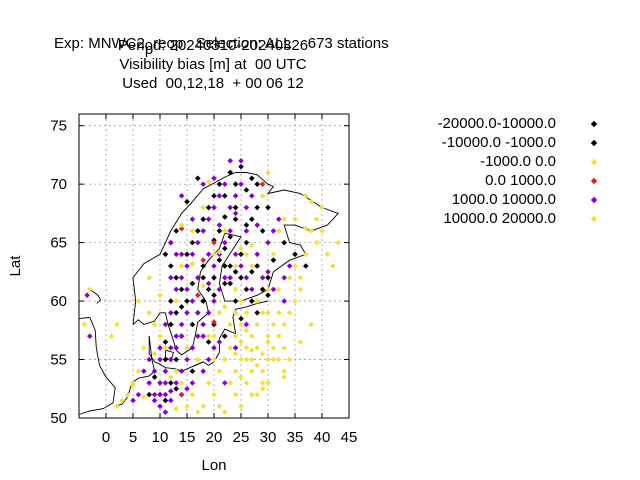 This screenshot has width=640, height=480. I want to click on x-tick-label: 35, so click(295, 437).